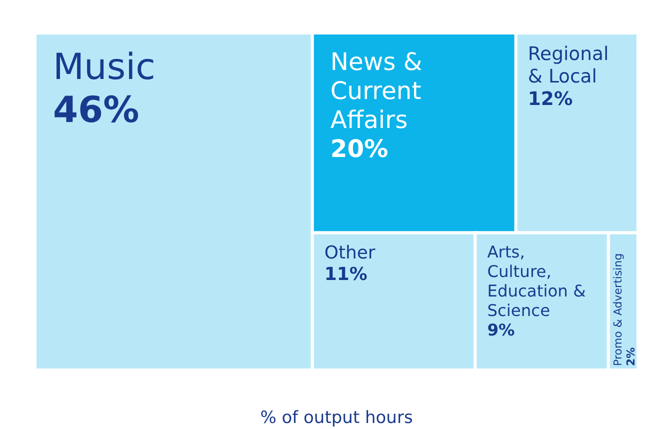  I want to click on data-label: 20%, so click(359, 149).